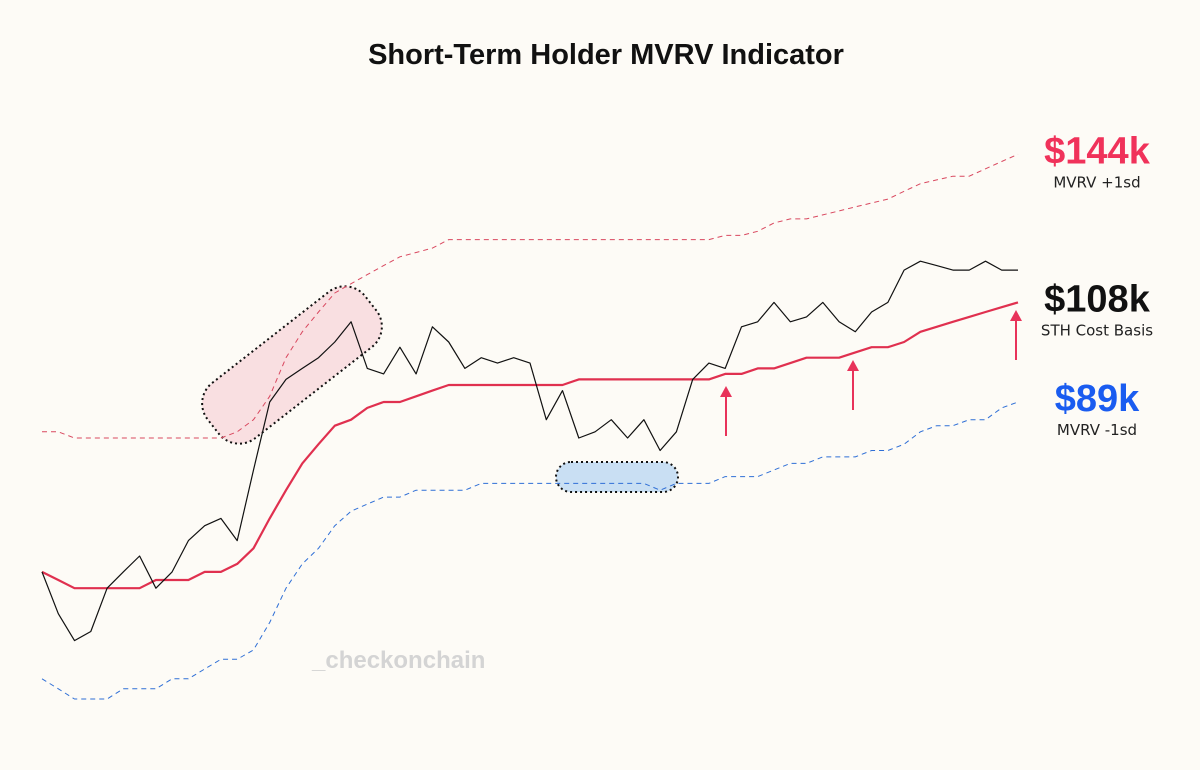 The image size is (1200, 770). Describe the element at coordinates (871, 373) in the screenshot. I see `arrows` at that location.